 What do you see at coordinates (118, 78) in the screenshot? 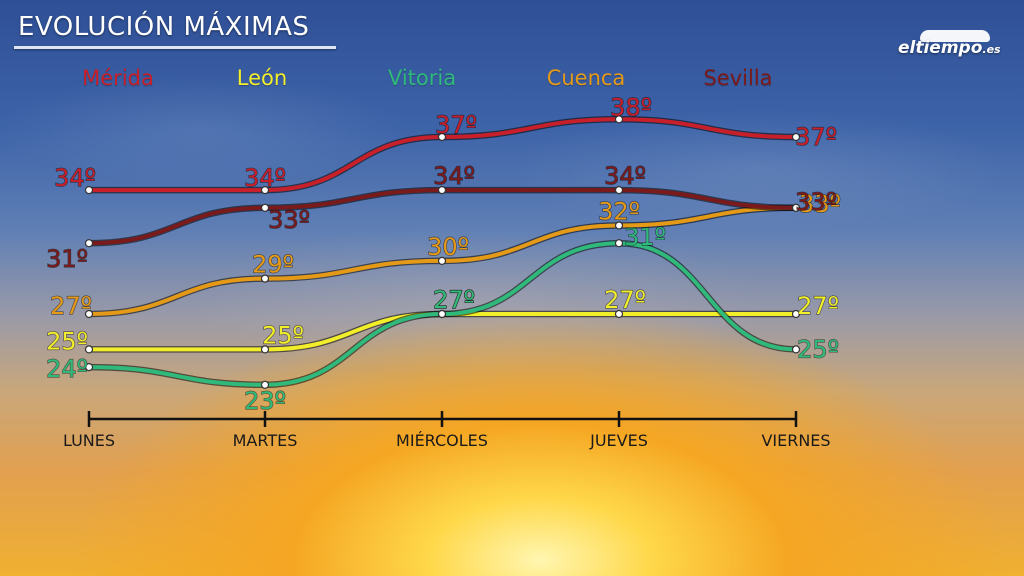
I see `legend-item-merida: Mérida` at bounding box center [118, 78].